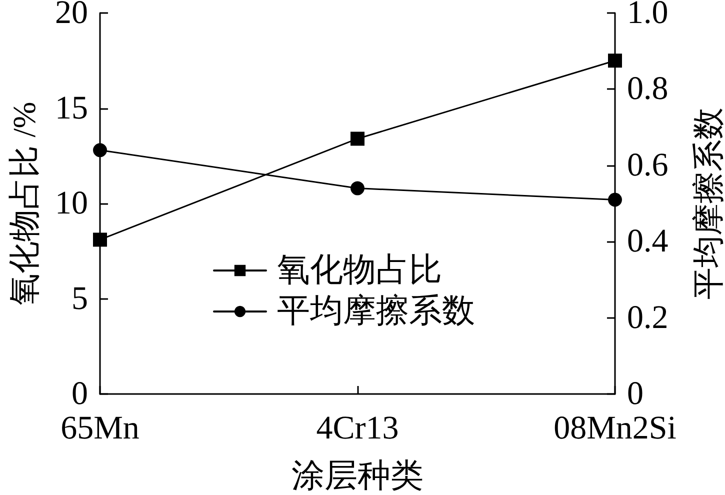  What do you see at coordinates (647, 318) in the screenshot?
I see `y2-tick-label: 0.2` at bounding box center [647, 318].